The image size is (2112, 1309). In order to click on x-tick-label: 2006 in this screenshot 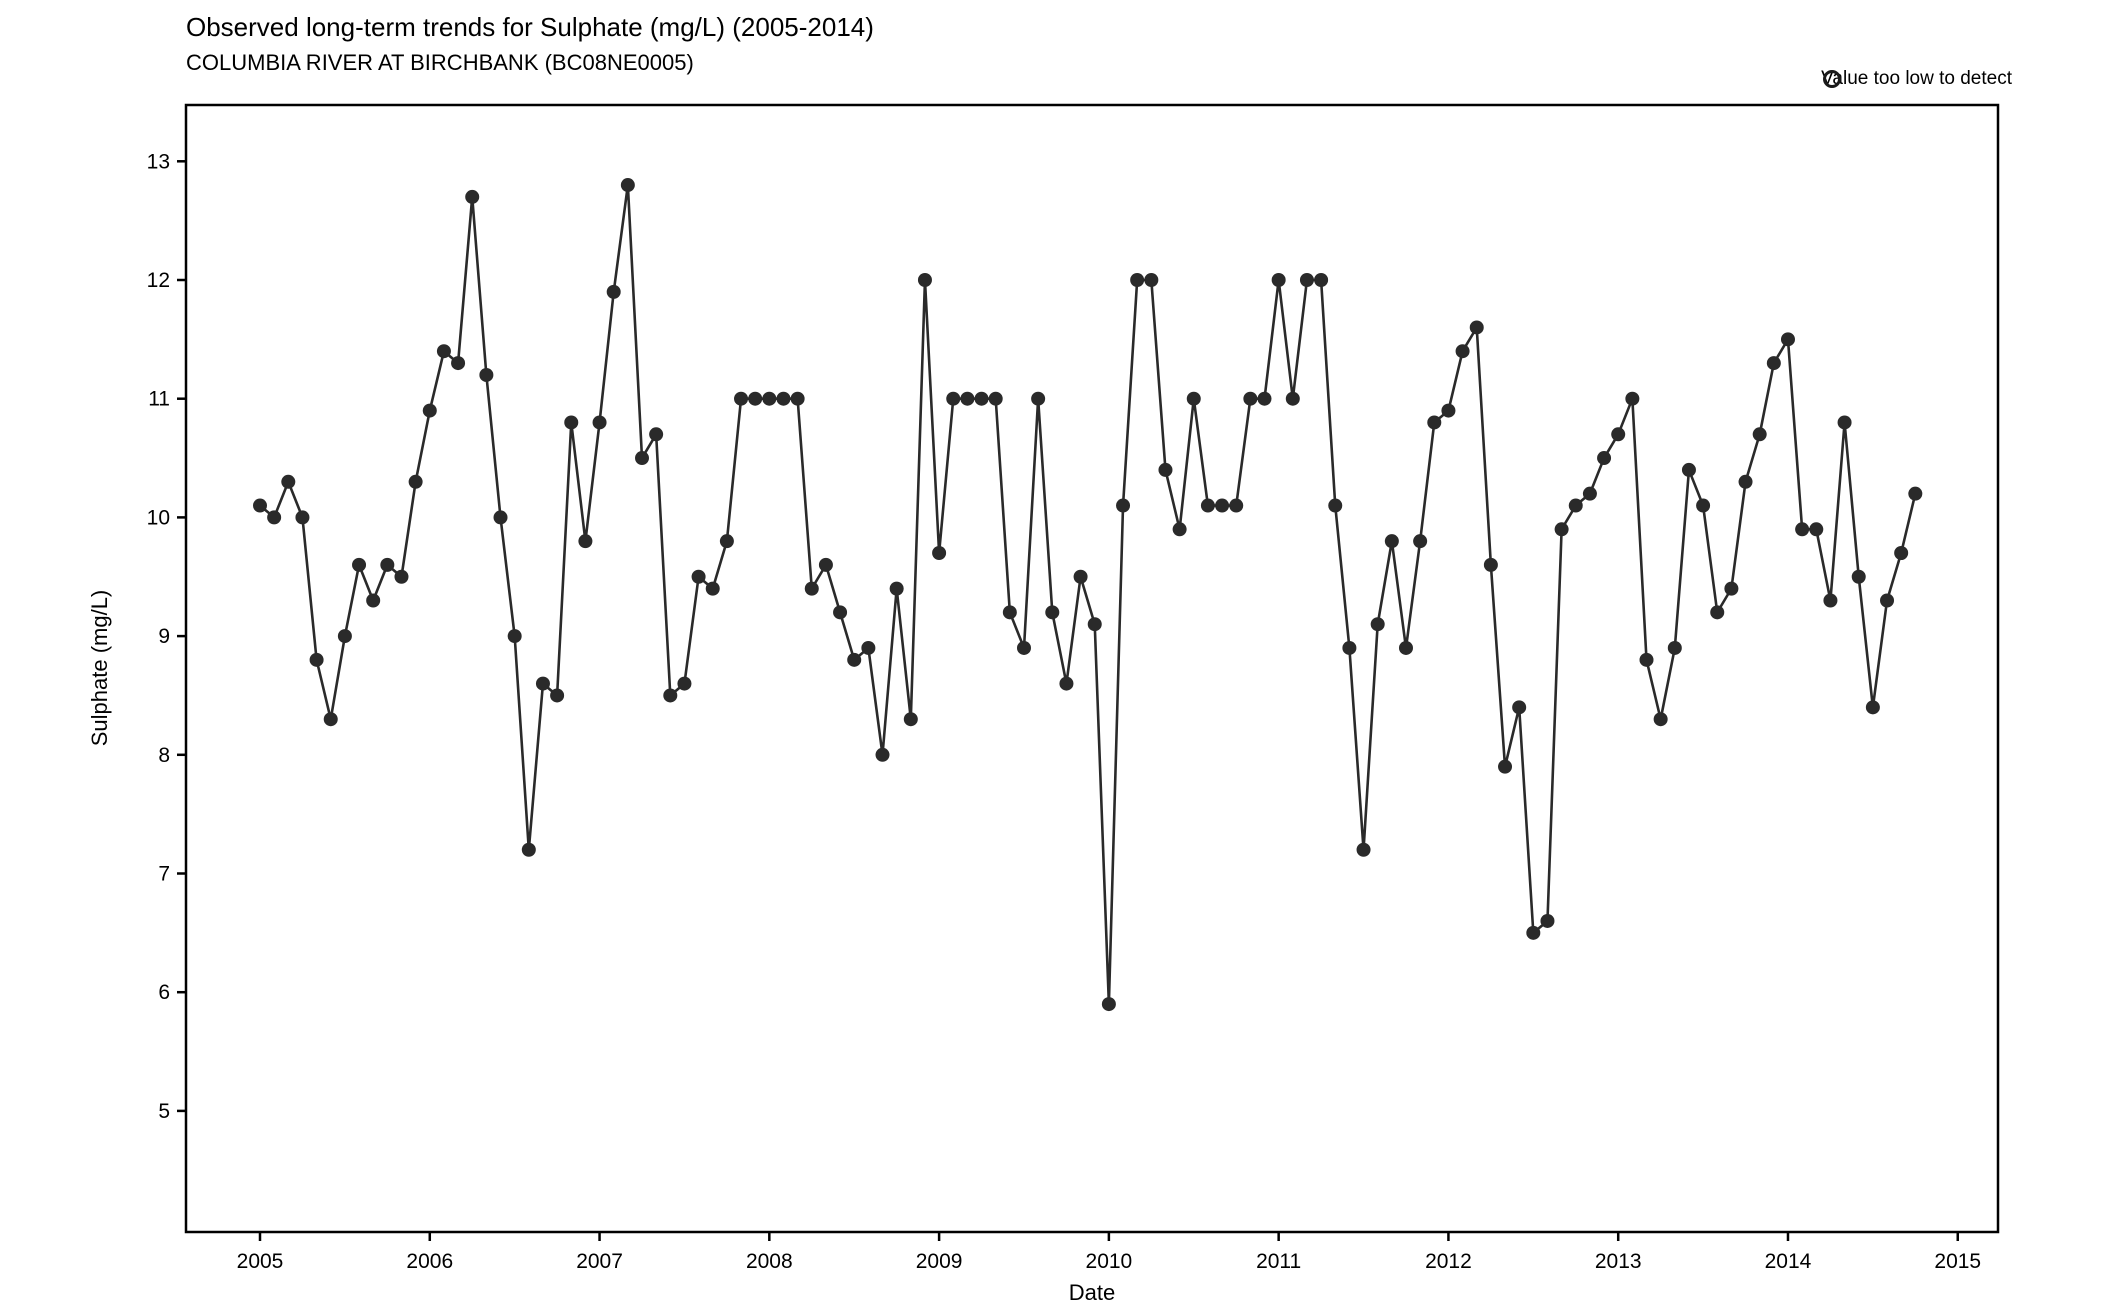, I will do `click(429, 1261)`.